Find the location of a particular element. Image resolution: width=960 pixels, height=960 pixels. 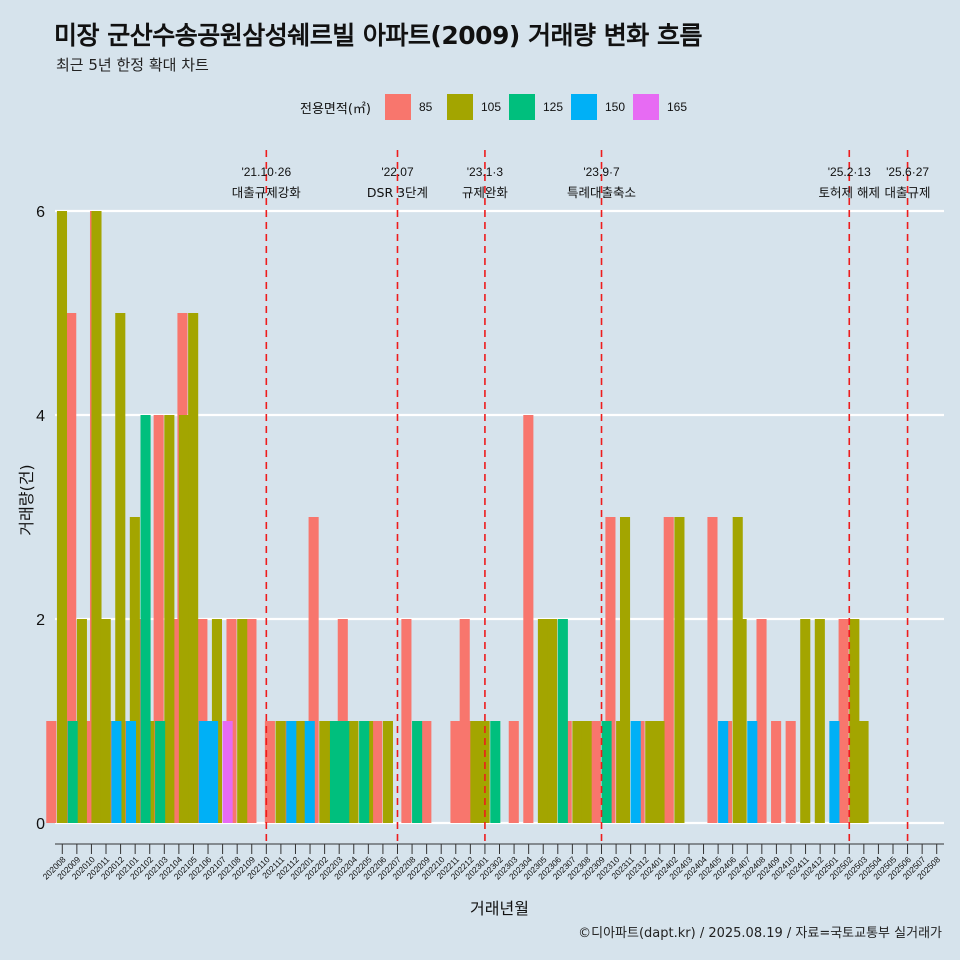

legend-title: 전용면적(㎡) is located at coordinates (335, 109).